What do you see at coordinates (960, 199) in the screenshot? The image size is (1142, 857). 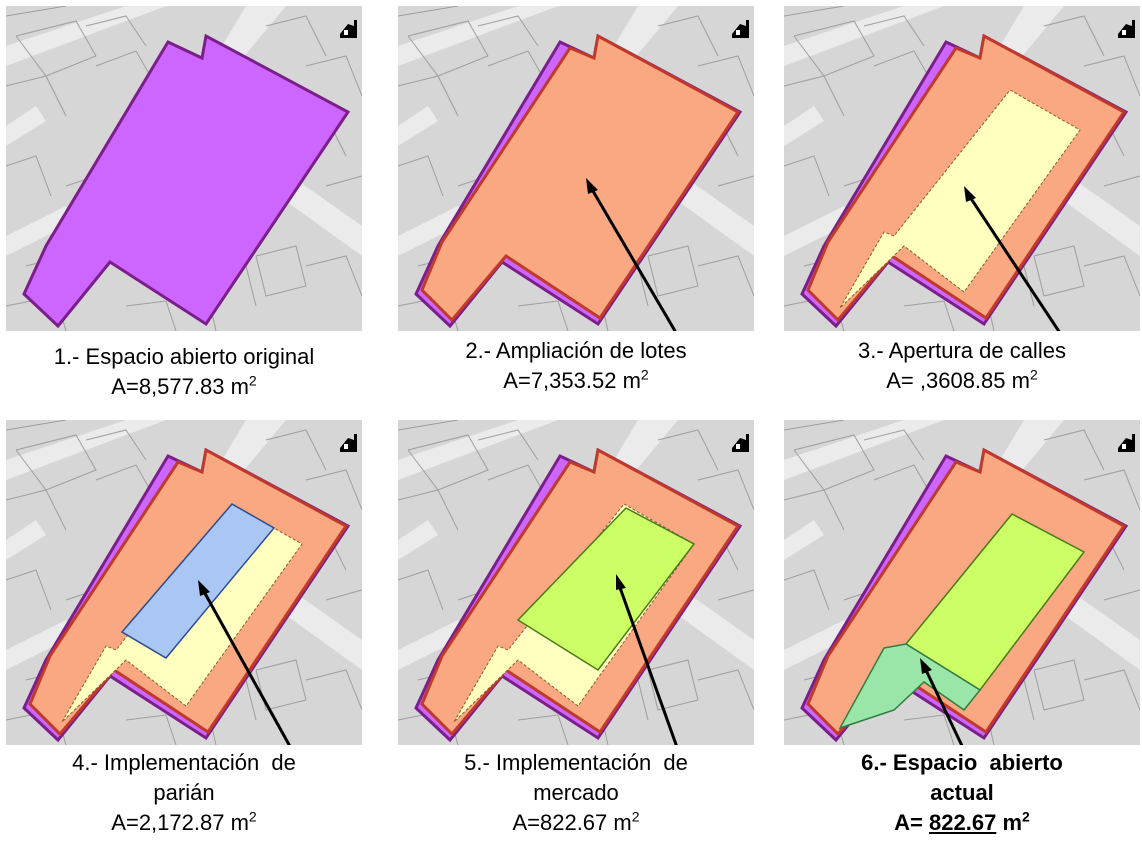 I see `calles-polygon` at bounding box center [960, 199].